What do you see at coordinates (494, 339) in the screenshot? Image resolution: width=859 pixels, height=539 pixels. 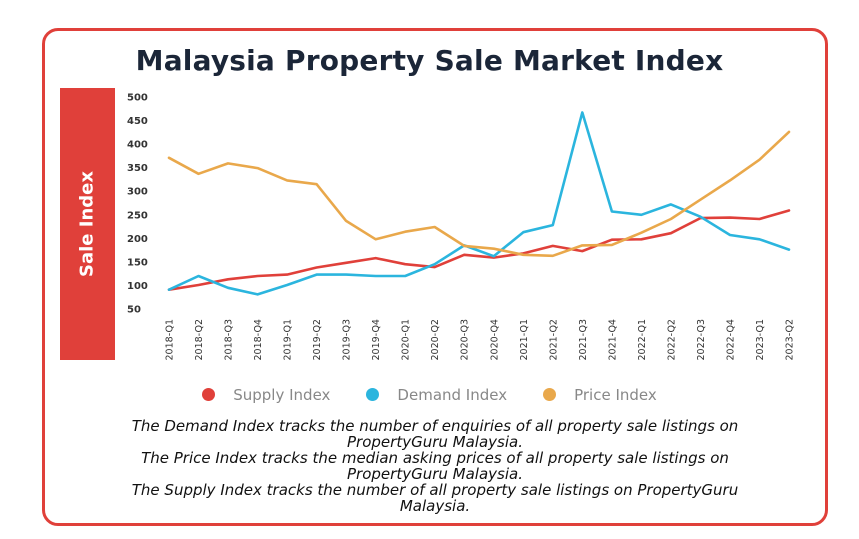 I see `x-tick-label: 2020-Q4` at bounding box center [494, 339].